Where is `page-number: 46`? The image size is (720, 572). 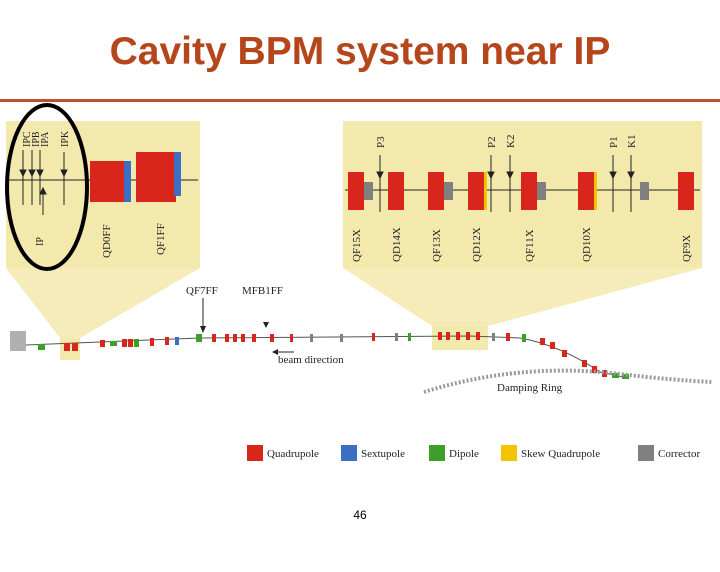 page-number: 46 is located at coordinates (360, 515).